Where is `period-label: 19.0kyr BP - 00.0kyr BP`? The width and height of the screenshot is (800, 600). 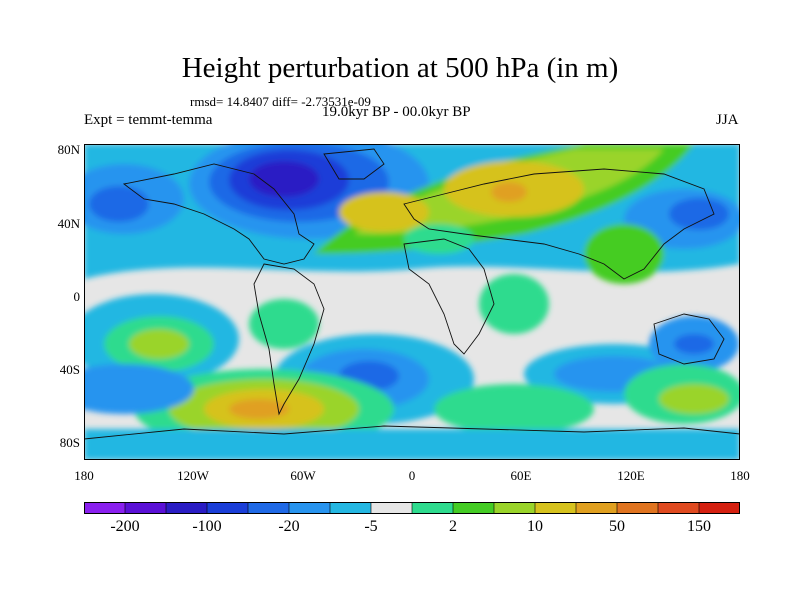 period-label: 19.0kyr BP - 00.0kyr BP is located at coordinates (396, 112).